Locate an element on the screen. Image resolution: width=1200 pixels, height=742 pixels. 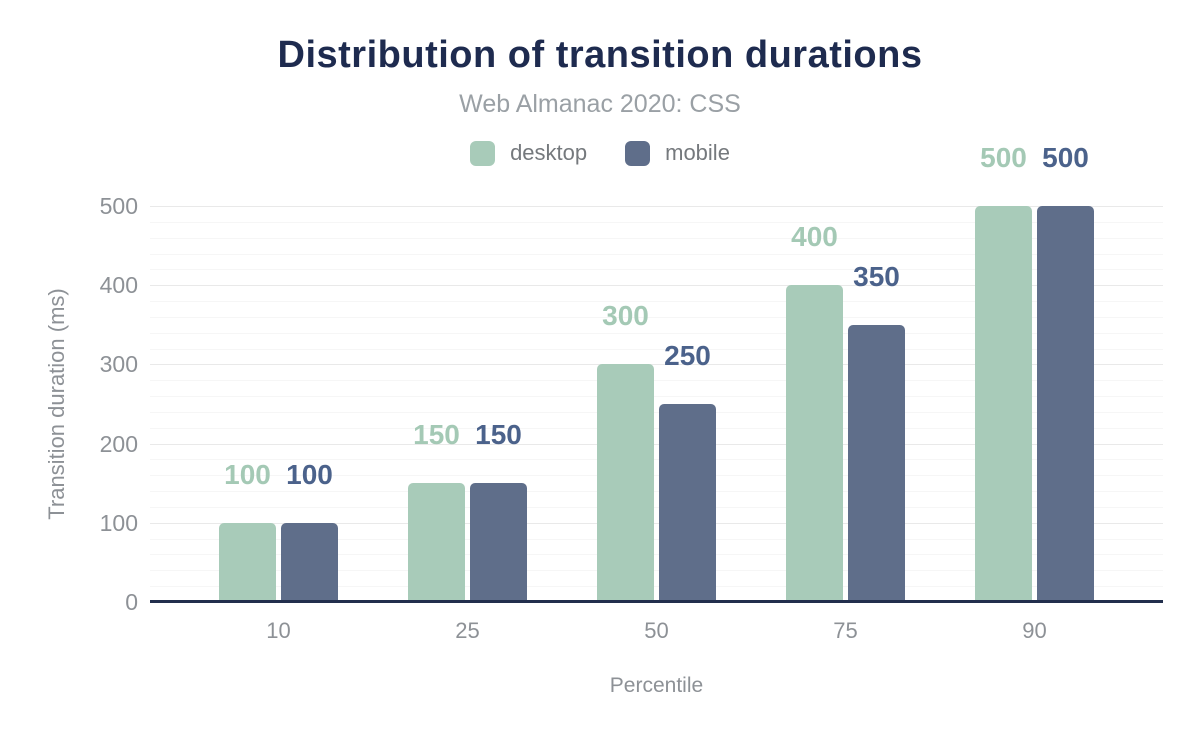
y-axis-title: Transition duration (ms) is located at coordinates (56, 404).